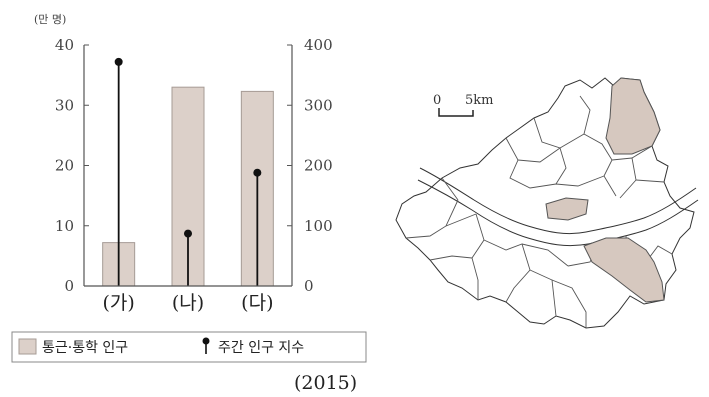 This screenshot has height=397, width=709. I want to click on right-axis-ticks: 0 100 200 300 400, so click(310, 165).